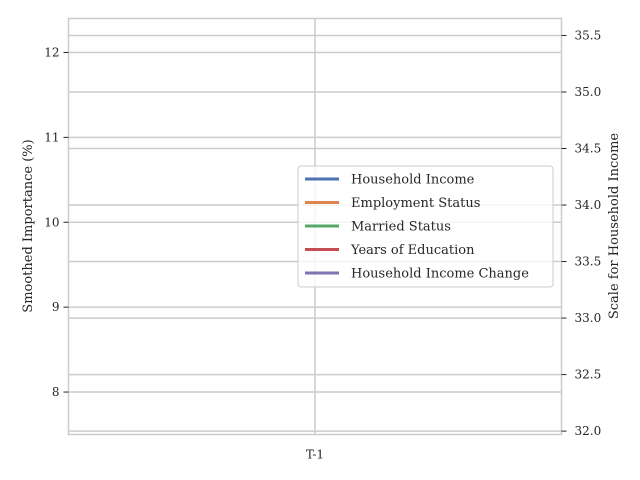 Image resolution: width=640 pixels, height=480 pixels. I want to click on right-y-axis-label: Scale for Household Income, so click(614, 226).